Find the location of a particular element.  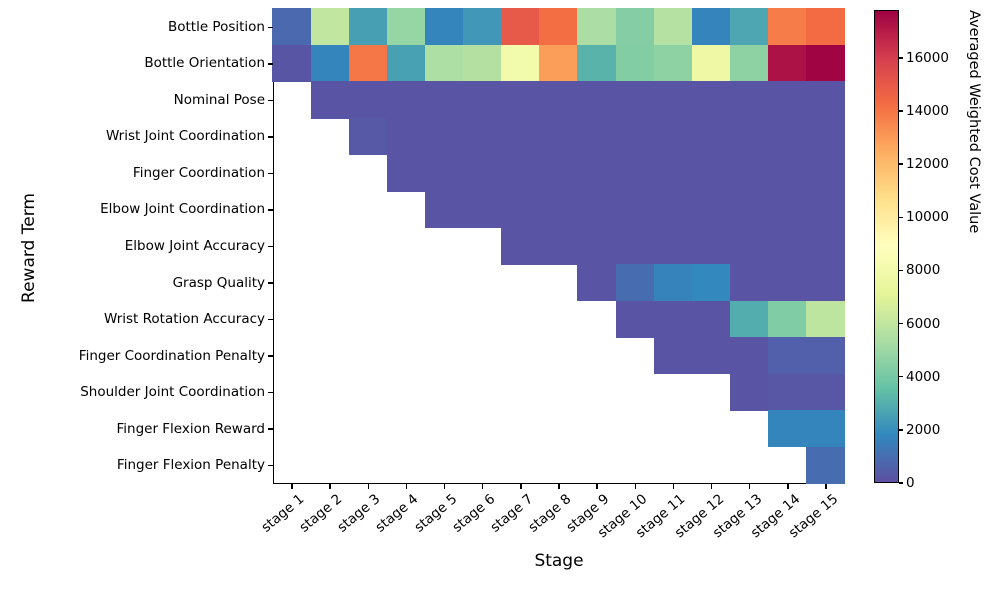

y-tick-label: Grasp Quality is located at coordinates (218, 282).